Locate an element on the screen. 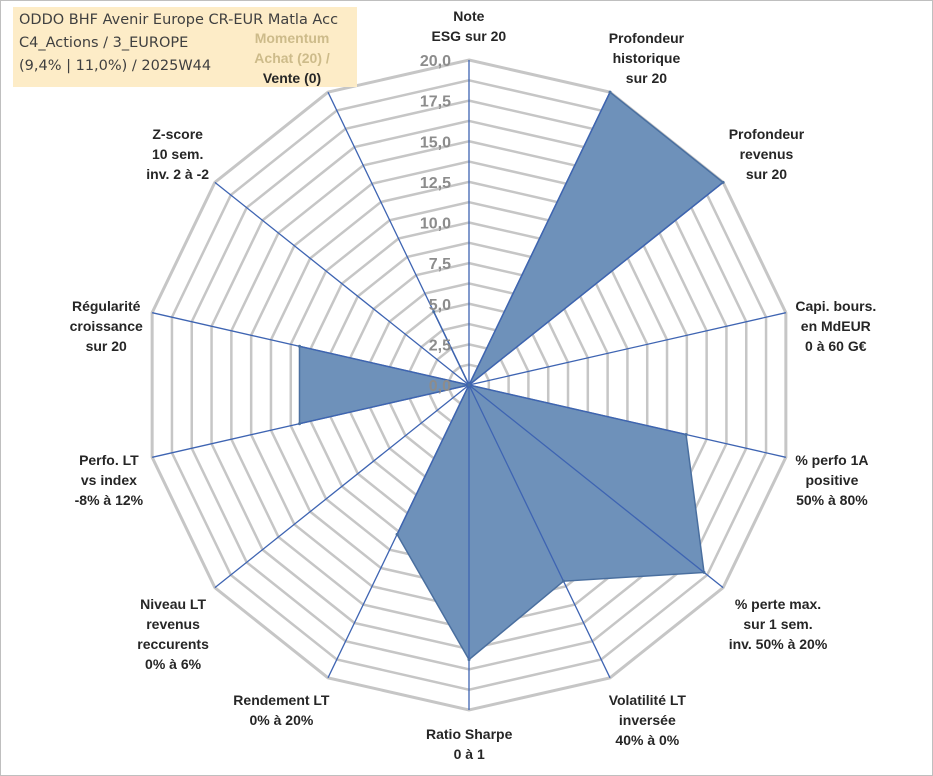 Image resolution: width=933 pixels, height=776 pixels. tick-label: 2,5 is located at coordinates (440, 345).